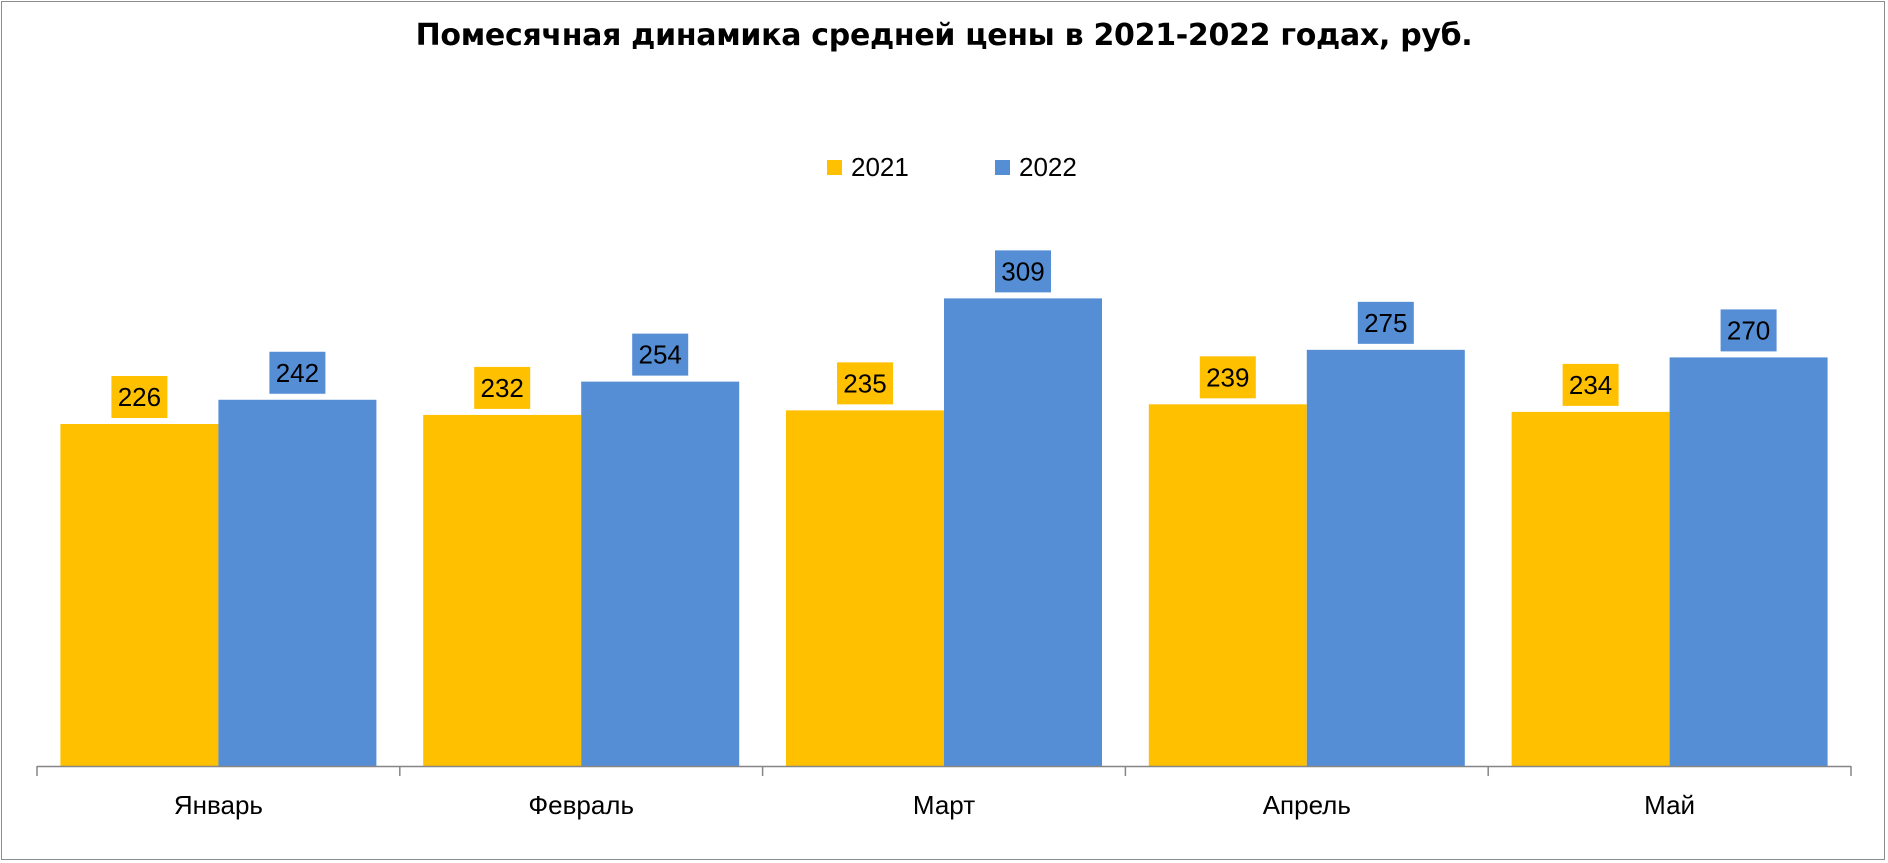 The height and width of the screenshot is (863, 1888). I want to click on legend-item-2022: 2022, so click(1036, 167).